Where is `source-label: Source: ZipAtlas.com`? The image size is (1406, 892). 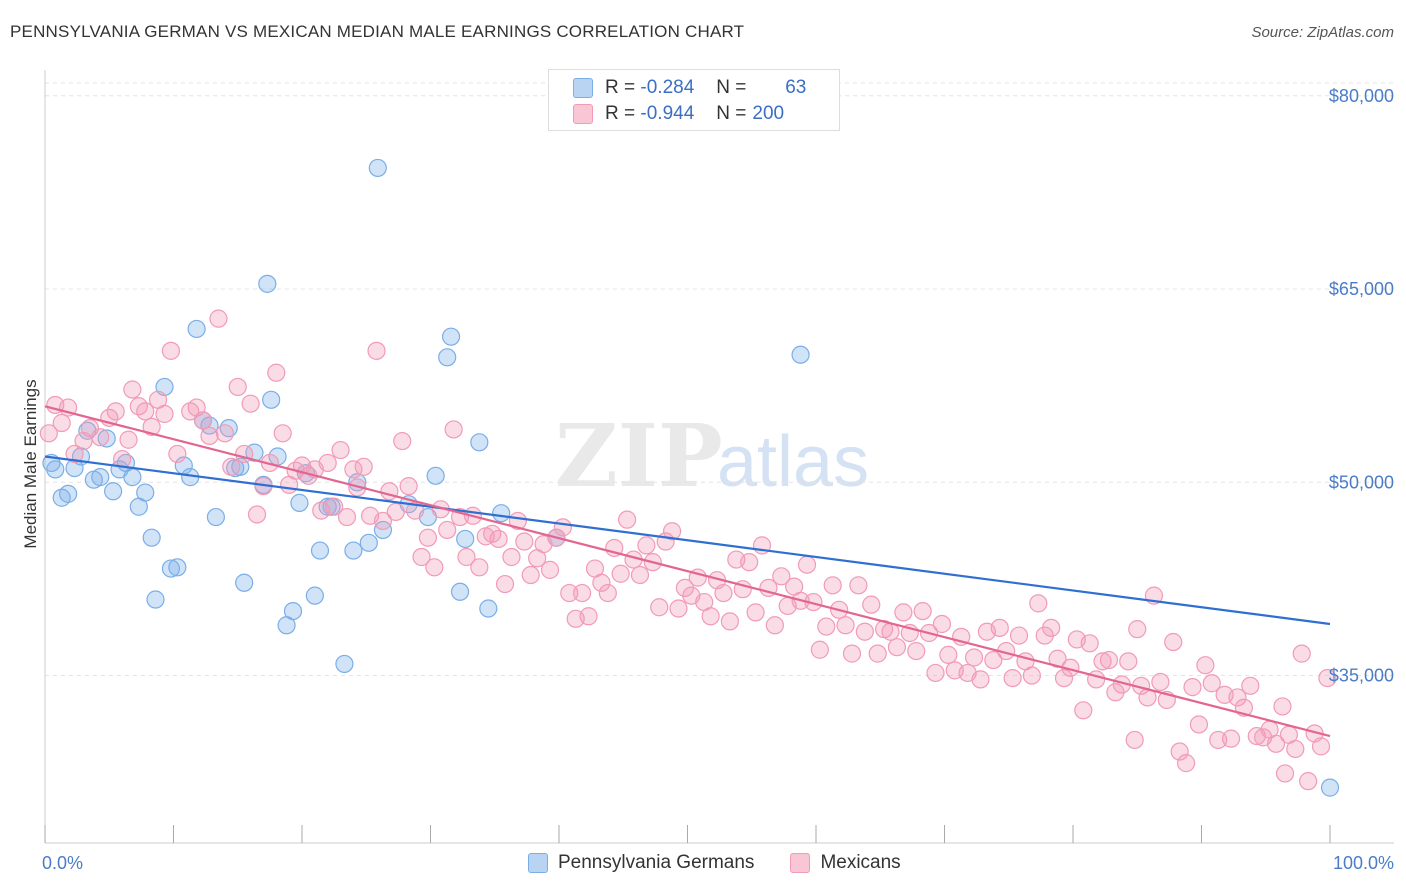
source-label: Source: ZipAtlas.com is located at coordinates (1322, 32).